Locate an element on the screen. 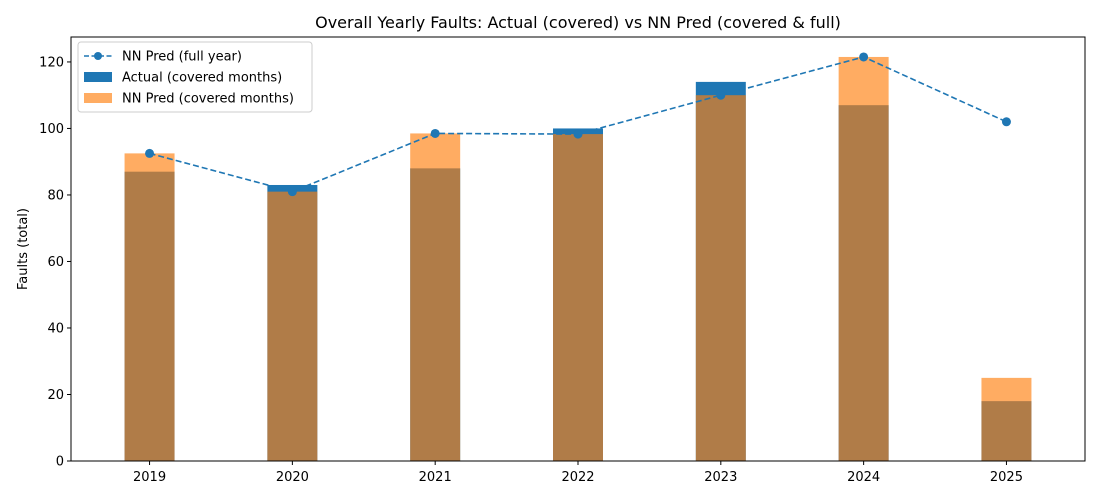 This screenshot has height=500, width=1100. y-axis-label: Faults (total) is located at coordinates (23, 249).